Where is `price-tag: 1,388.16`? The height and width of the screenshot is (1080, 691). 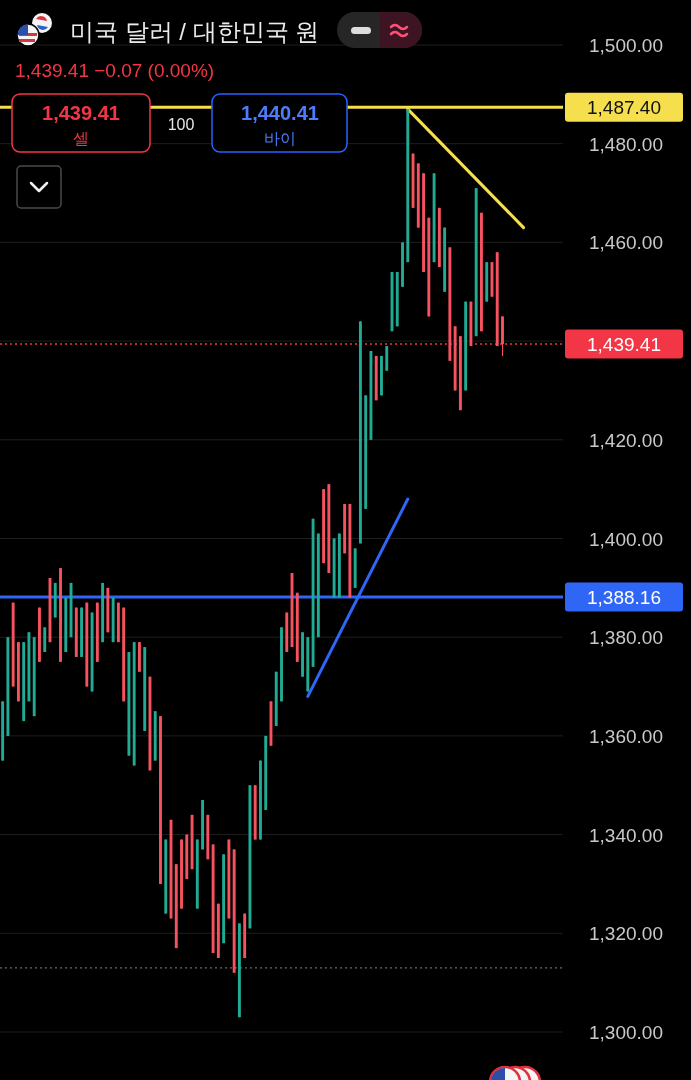 price-tag: 1,388.16 is located at coordinates (624, 597).